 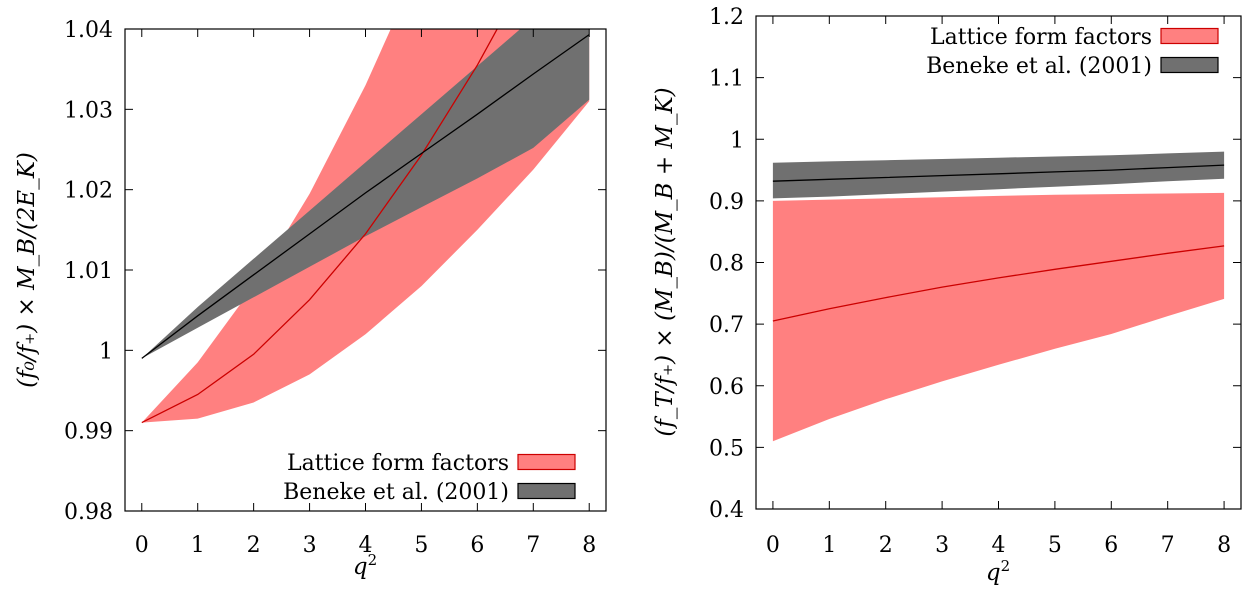 I want to click on chart-ratio-fT-ytick-label: 1.2, so click(x=726, y=17).